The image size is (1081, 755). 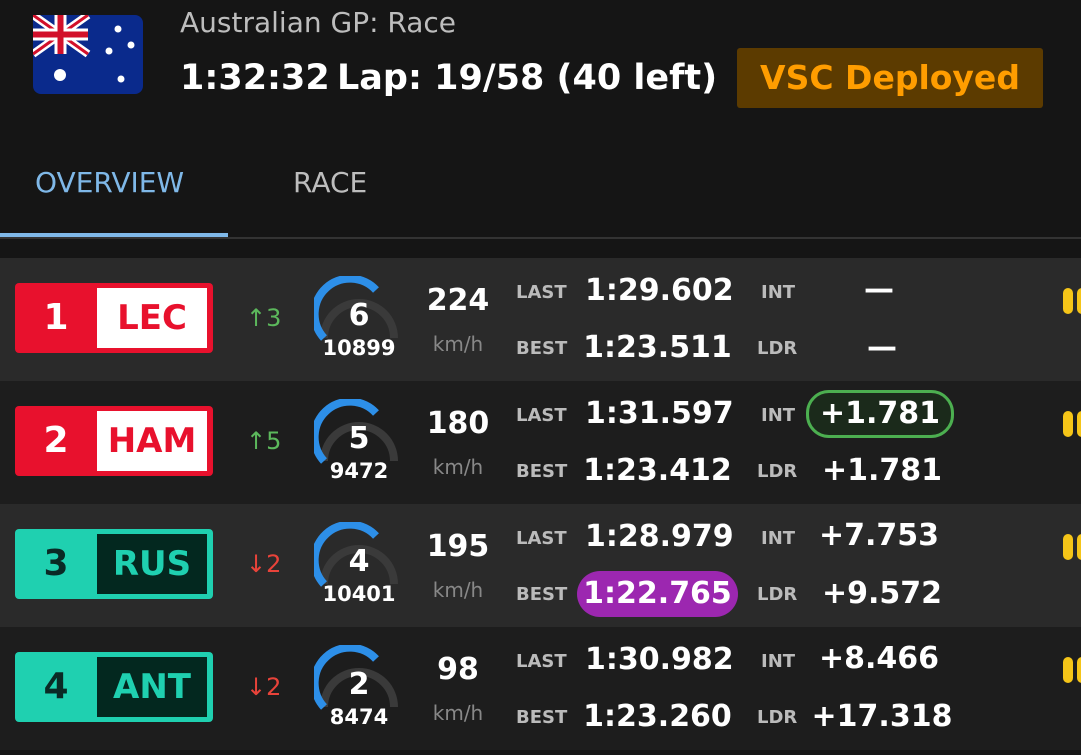 I want to click on interval: +7.753, so click(x=879, y=535).